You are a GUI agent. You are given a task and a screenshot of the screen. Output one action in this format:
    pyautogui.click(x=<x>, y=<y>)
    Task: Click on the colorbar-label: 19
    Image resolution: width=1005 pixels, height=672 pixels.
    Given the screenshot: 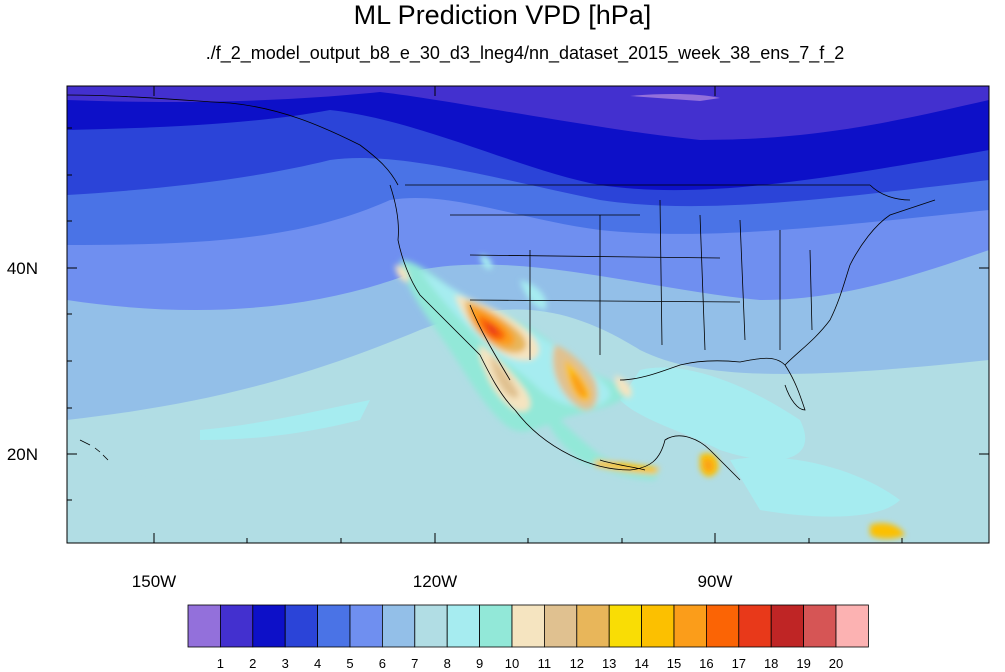 What is the action you would take?
    pyautogui.click(x=803, y=663)
    